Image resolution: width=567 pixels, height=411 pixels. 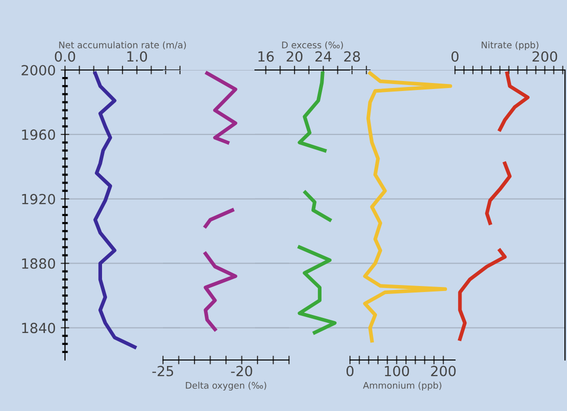 I want to click on x-tick-label: -25, so click(x=163, y=371).